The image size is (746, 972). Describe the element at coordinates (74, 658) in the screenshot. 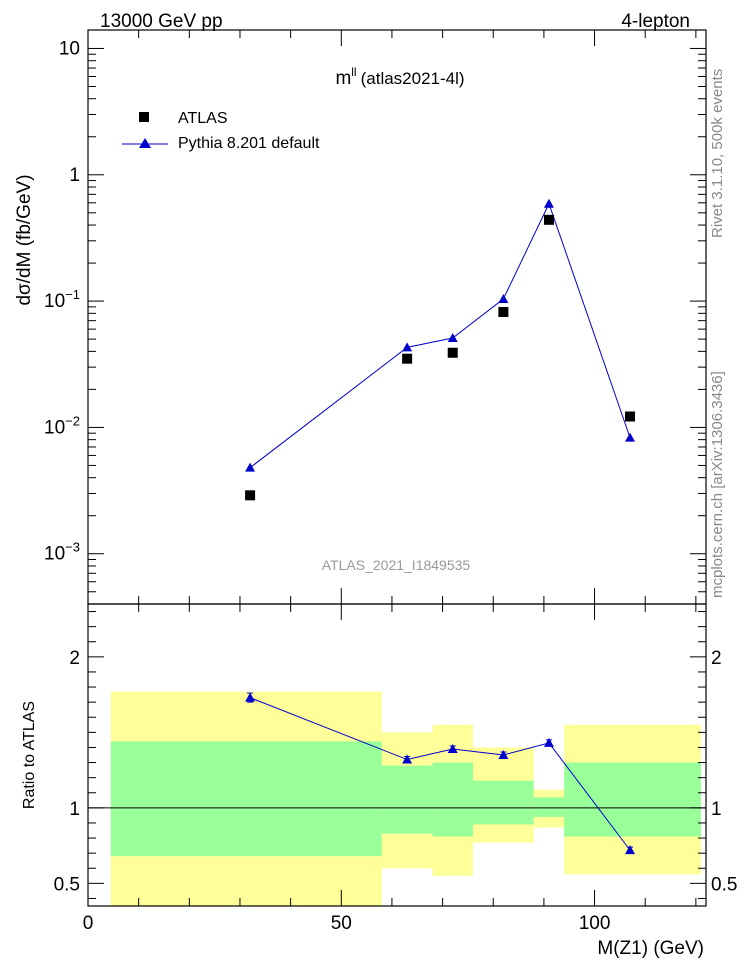

I see `ratio-ytick-label: 2` at that location.